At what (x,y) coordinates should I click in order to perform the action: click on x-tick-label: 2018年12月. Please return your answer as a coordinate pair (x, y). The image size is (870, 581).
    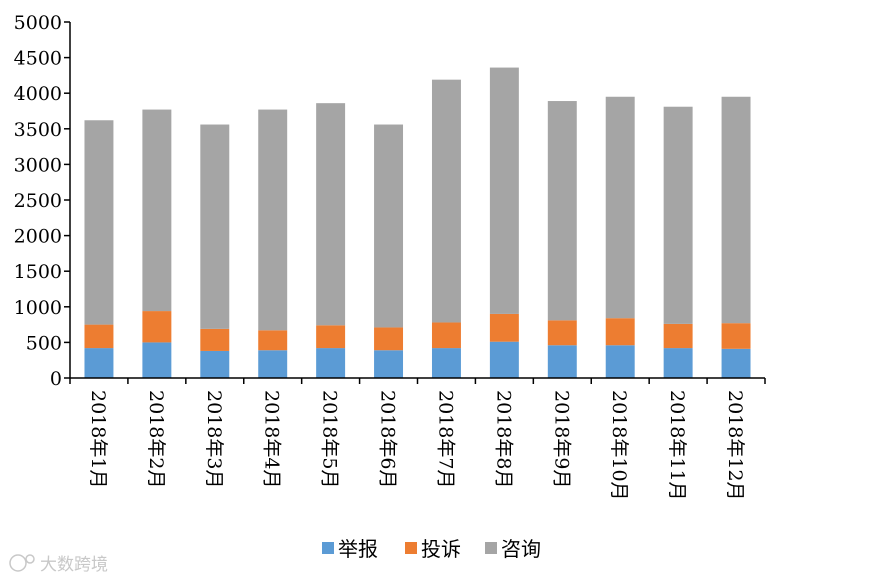
    Looking at the image, I should click on (735, 445).